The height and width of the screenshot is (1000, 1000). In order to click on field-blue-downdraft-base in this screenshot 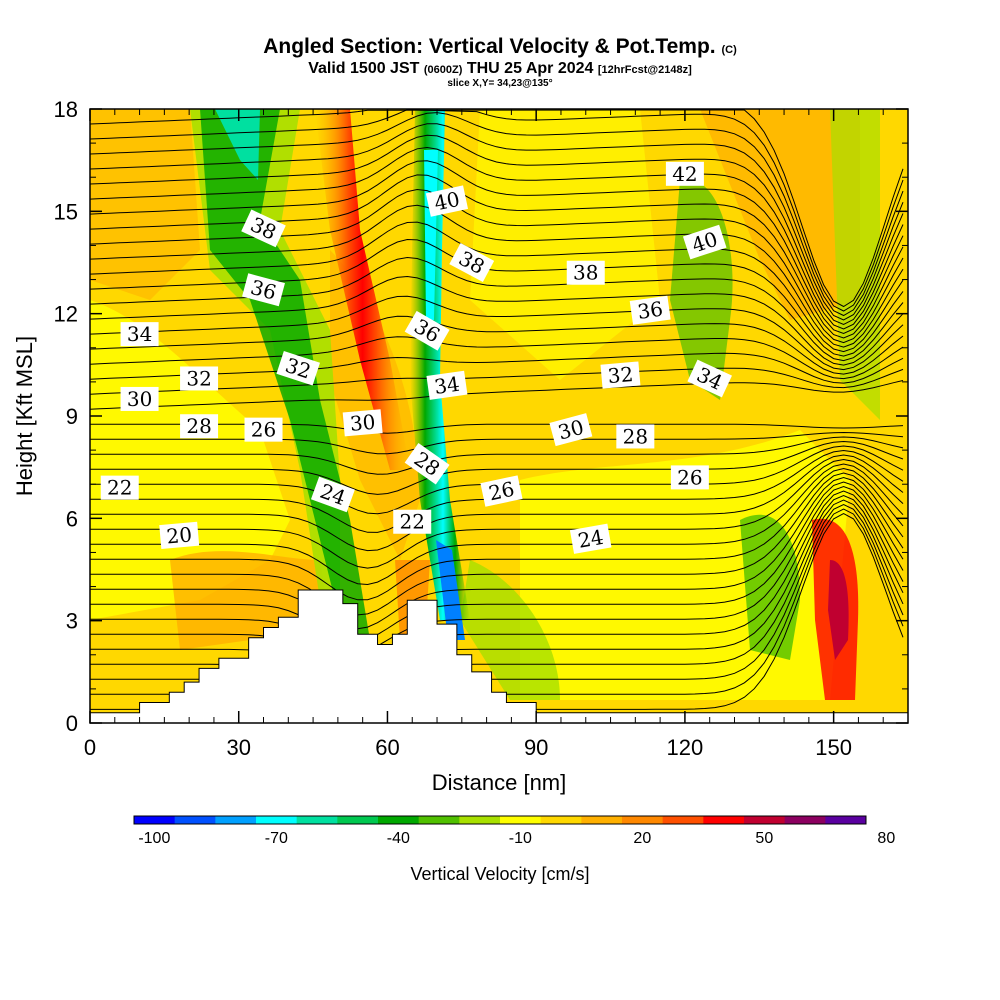, I will do `click(450, 590)`.